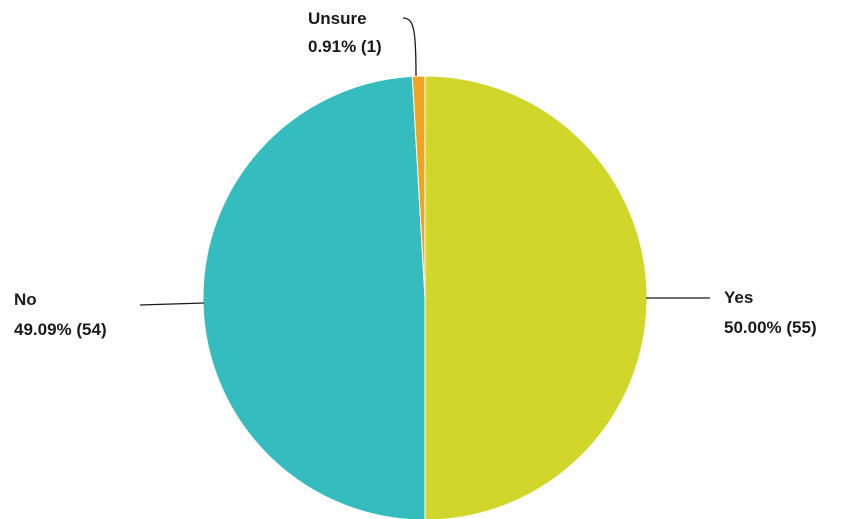 The height and width of the screenshot is (519, 843). What do you see at coordinates (25, 299) in the screenshot?
I see `slice-label-no-name: No` at bounding box center [25, 299].